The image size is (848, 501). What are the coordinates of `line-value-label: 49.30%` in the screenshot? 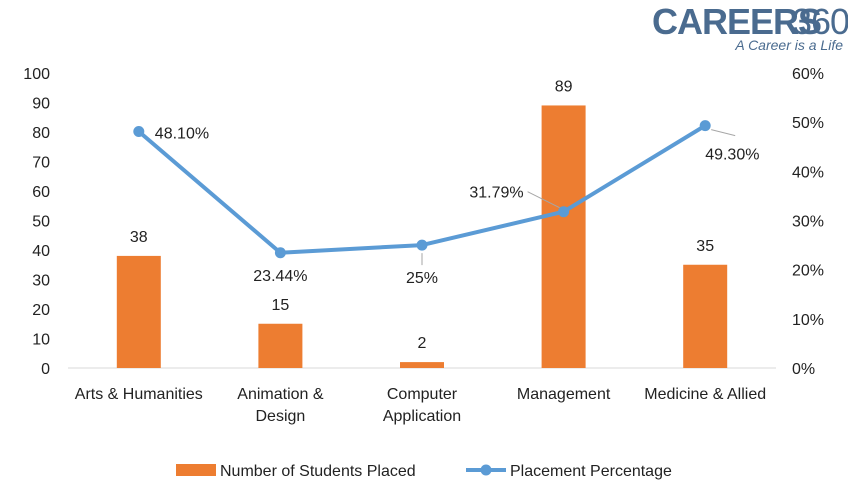 It's located at (732, 155).